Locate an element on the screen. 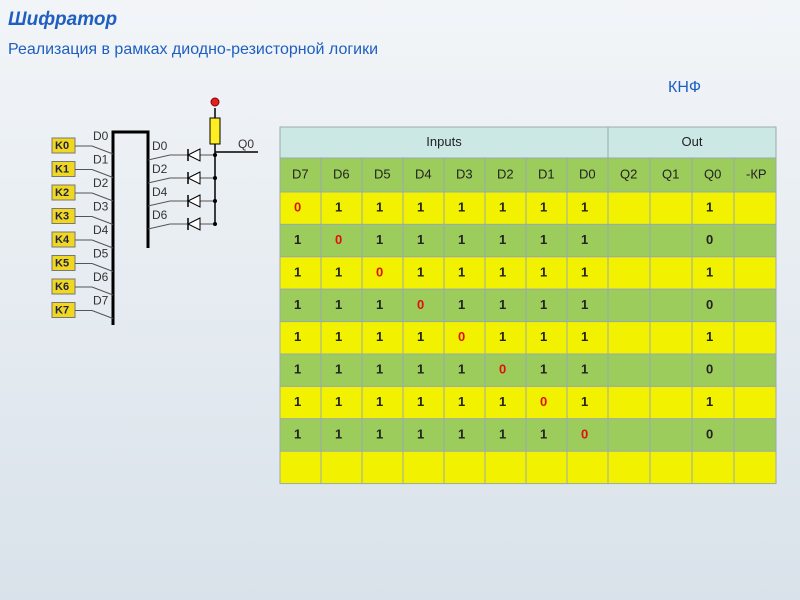  power-node is located at coordinates (215, 102).